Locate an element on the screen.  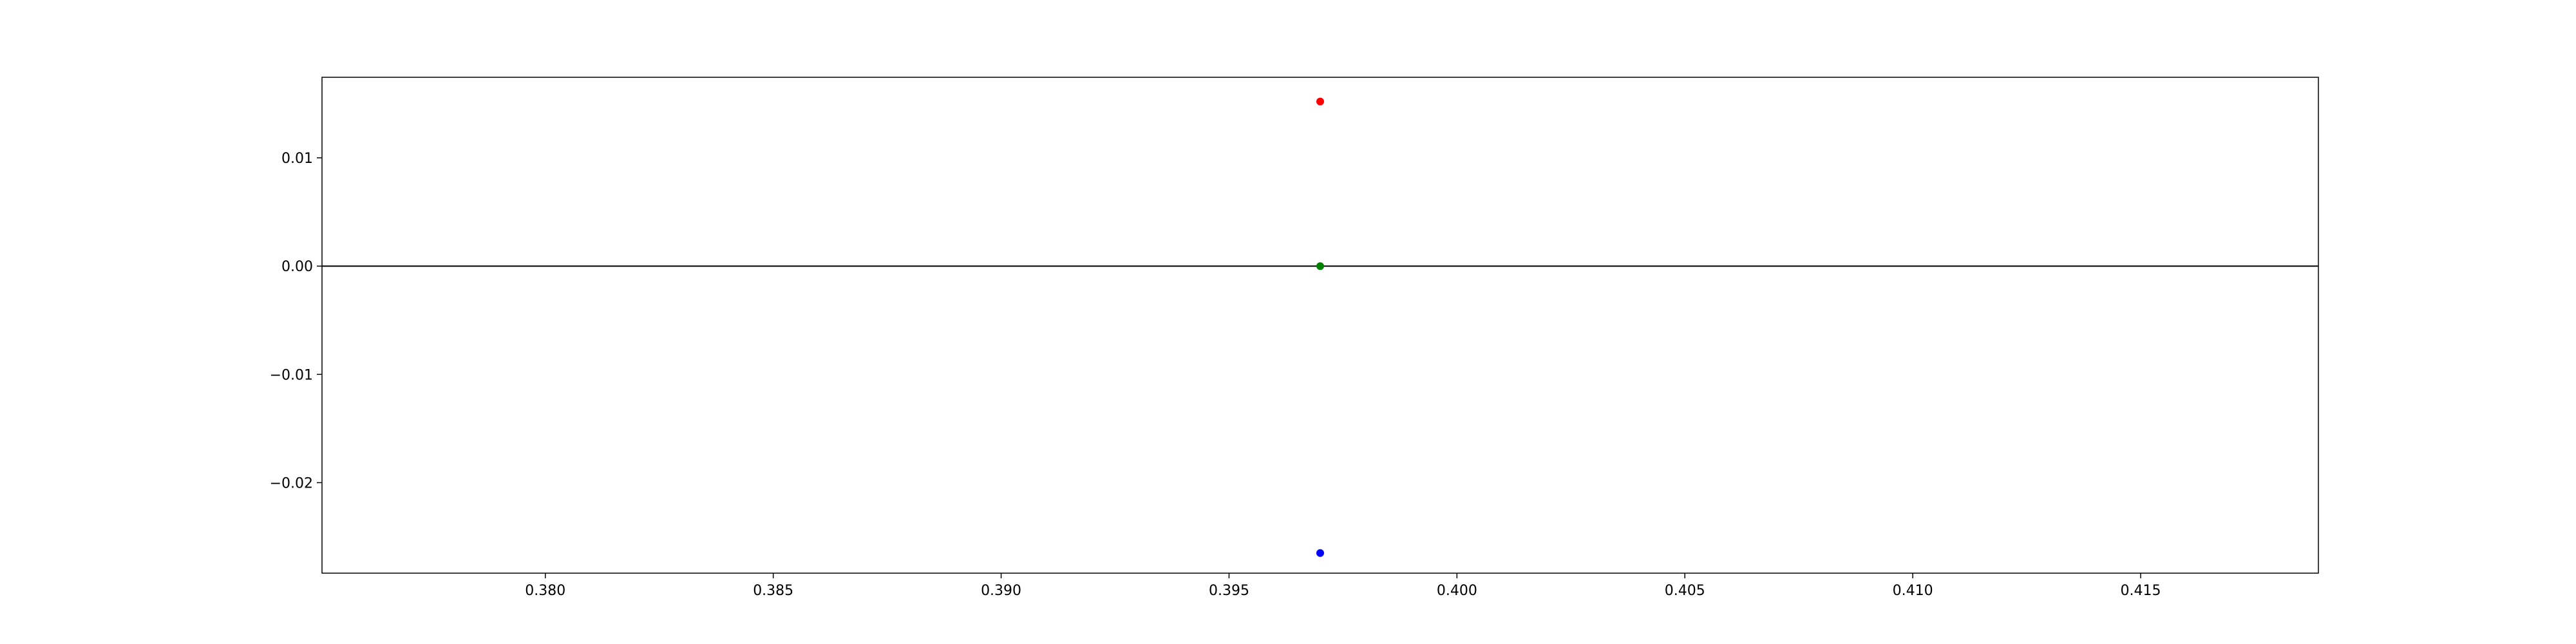
x-tick-label: 0.415 is located at coordinates (2140, 591).